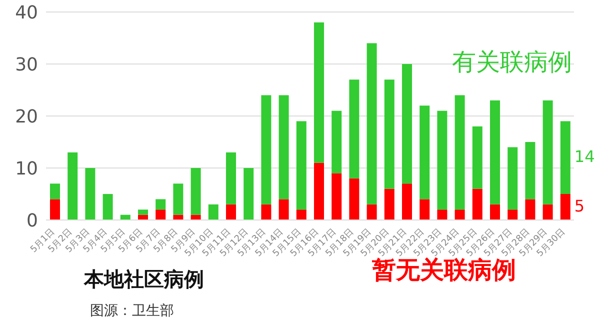 This screenshot has width=602, height=334. Describe the element at coordinates (512, 62) in the screenshot. I see `series-label: 有关联病例` at that location.